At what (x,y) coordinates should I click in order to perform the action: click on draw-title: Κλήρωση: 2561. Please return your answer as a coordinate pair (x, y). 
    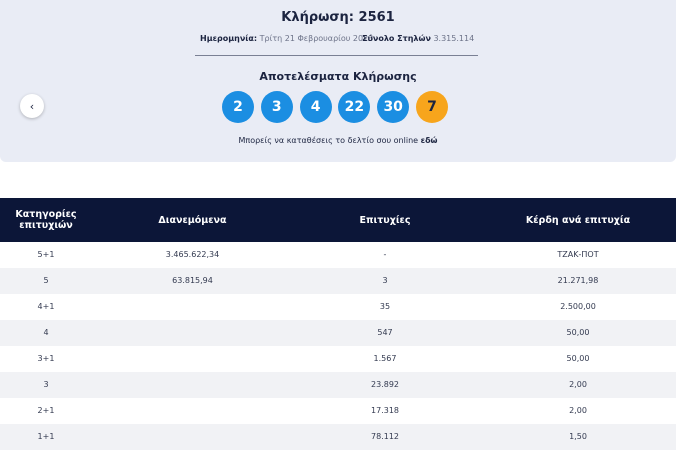
    Looking at the image, I should click on (338, 17).